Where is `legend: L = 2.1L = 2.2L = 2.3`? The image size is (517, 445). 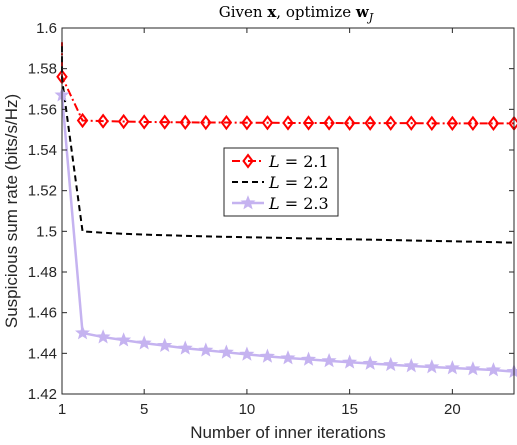
legend: L = 2.1L = 2.2L = 2.3 is located at coordinates (281, 182).